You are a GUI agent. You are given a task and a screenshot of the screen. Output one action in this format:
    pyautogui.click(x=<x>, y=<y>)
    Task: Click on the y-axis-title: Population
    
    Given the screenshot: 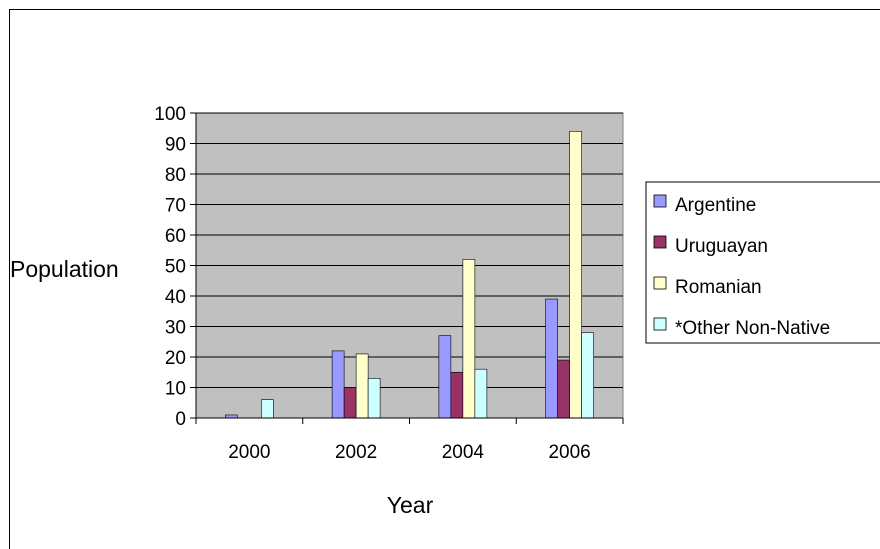 What is the action you would take?
    pyautogui.click(x=64, y=269)
    